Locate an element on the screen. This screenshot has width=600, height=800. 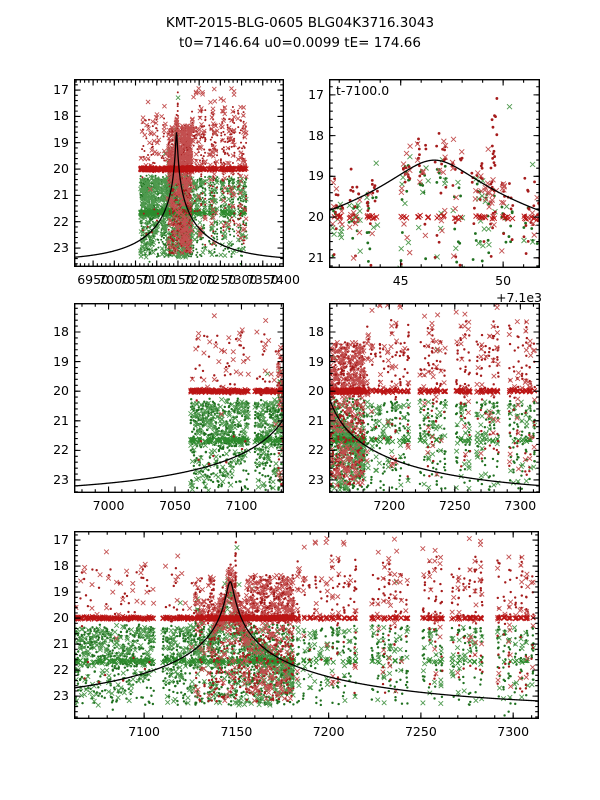
x-tick-label: 6950 is located at coordinates (93, 279).